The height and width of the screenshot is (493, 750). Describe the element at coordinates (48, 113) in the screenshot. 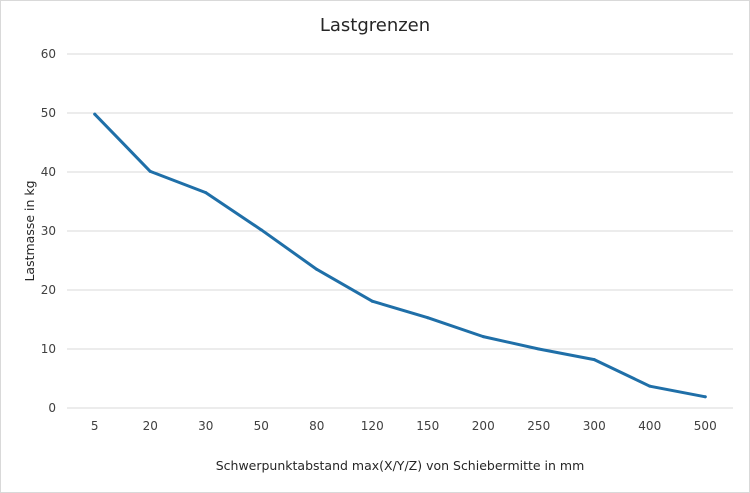

I see `y-tick-label: 50` at that location.